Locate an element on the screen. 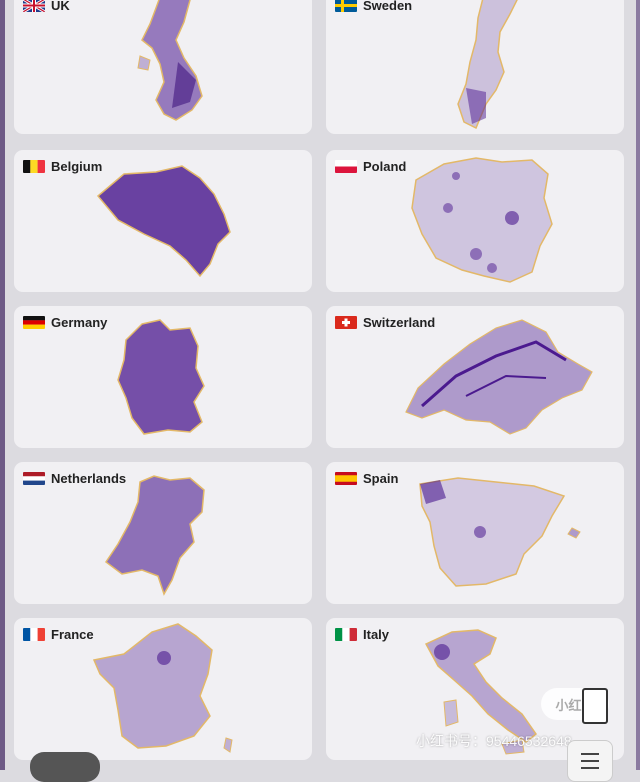 The image size is (640, 782). card-header: Switzerland is located at coordinates (385, 322).